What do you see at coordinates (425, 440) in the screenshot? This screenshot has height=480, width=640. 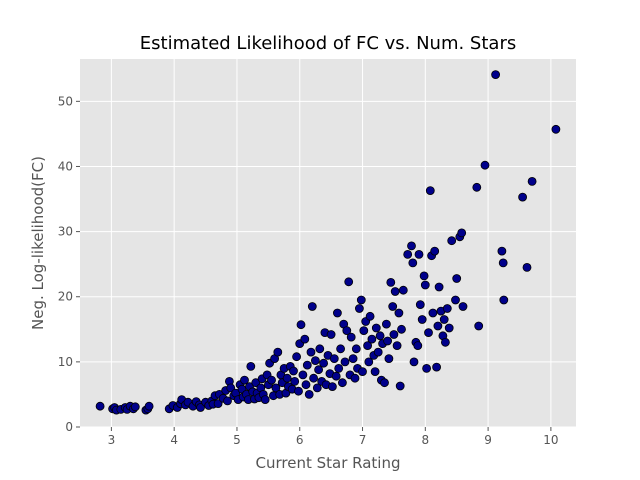 I see `x-tick-label: 8` at bounding box center [425, 440].